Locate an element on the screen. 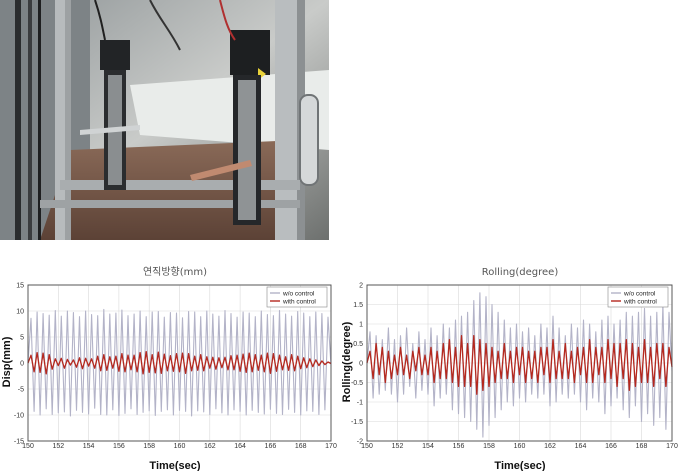 The height and width of the screenshot is (471, 680). y-tick-label: 2 is located at coordinates (361, 286).